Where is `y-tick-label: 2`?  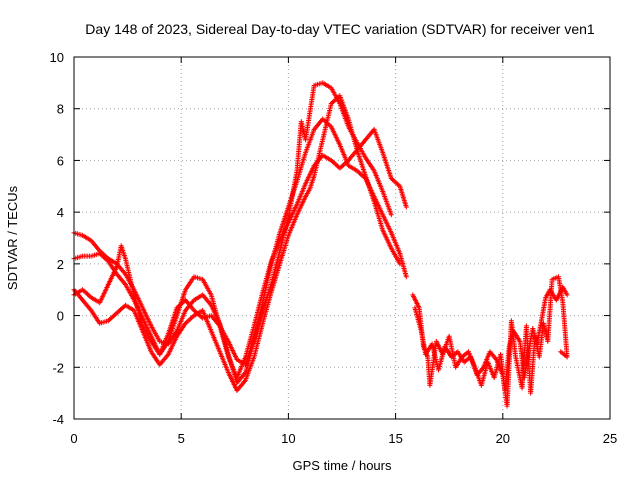 y-tick-label: 2 is located at coordinates (60, 264).